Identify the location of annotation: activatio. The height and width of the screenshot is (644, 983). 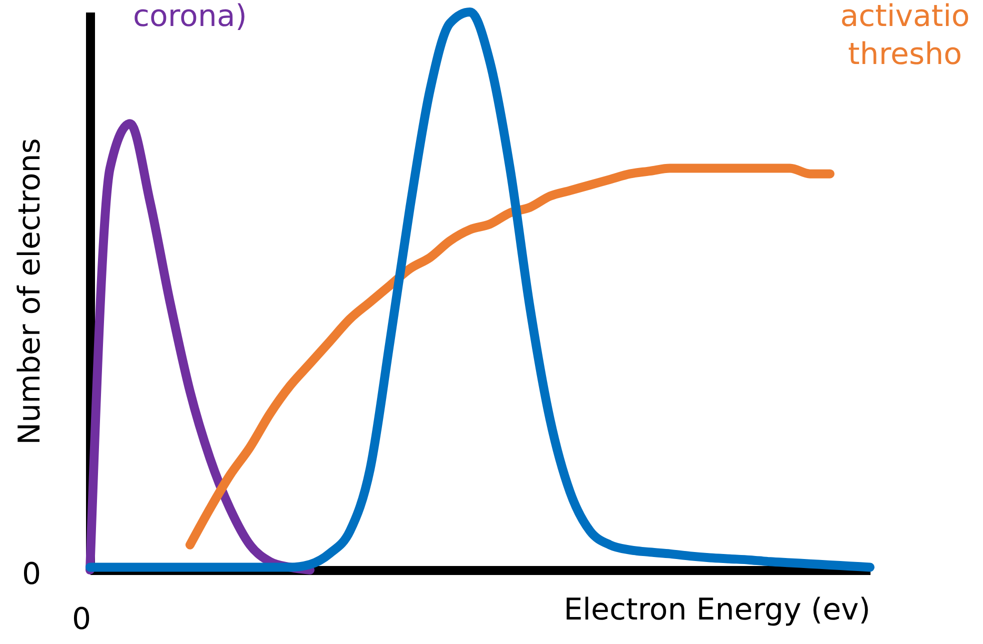
(905, 17).